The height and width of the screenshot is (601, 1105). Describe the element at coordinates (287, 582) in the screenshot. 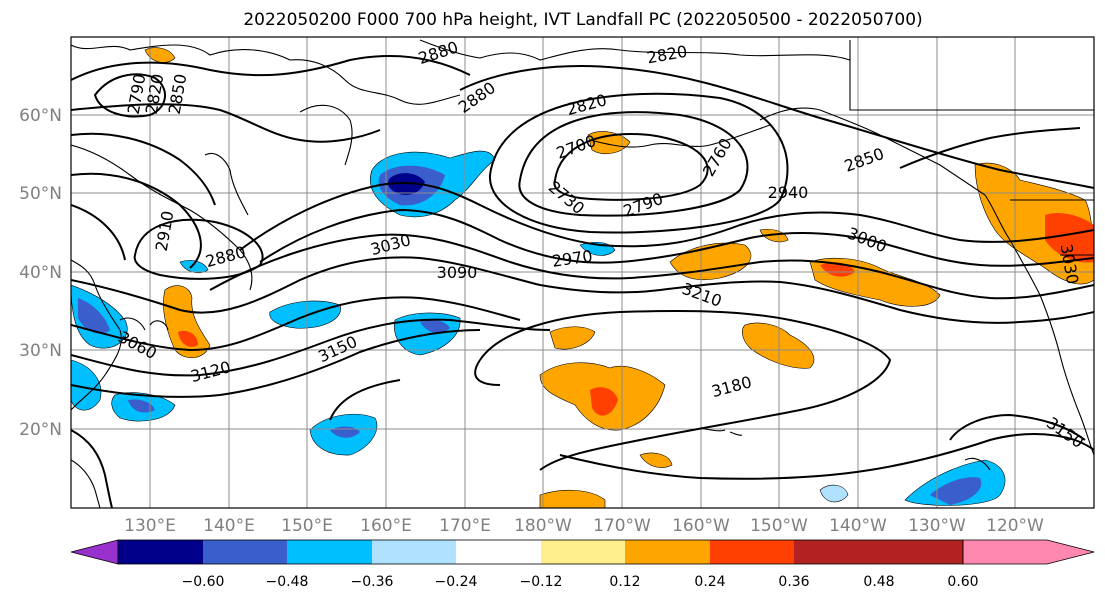

I see `colorbar-tick: −0.48` at that location.